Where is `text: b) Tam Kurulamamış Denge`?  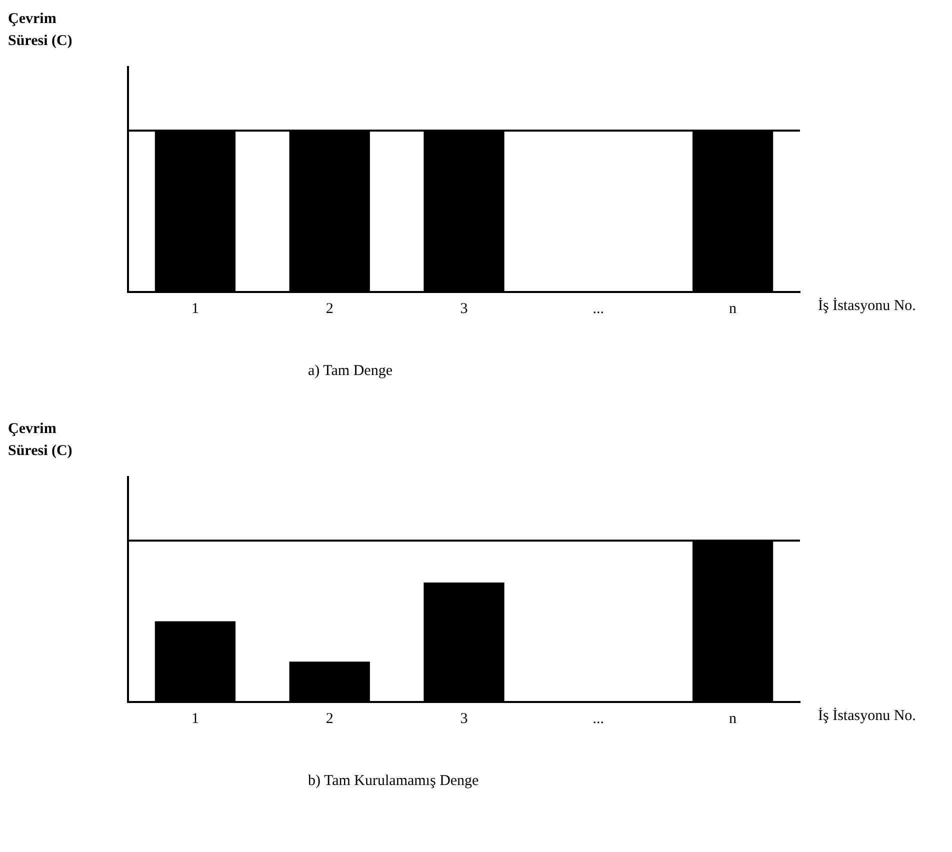
text: b) Tam Kurulamamış Denge is located at coordinates (393, 781).